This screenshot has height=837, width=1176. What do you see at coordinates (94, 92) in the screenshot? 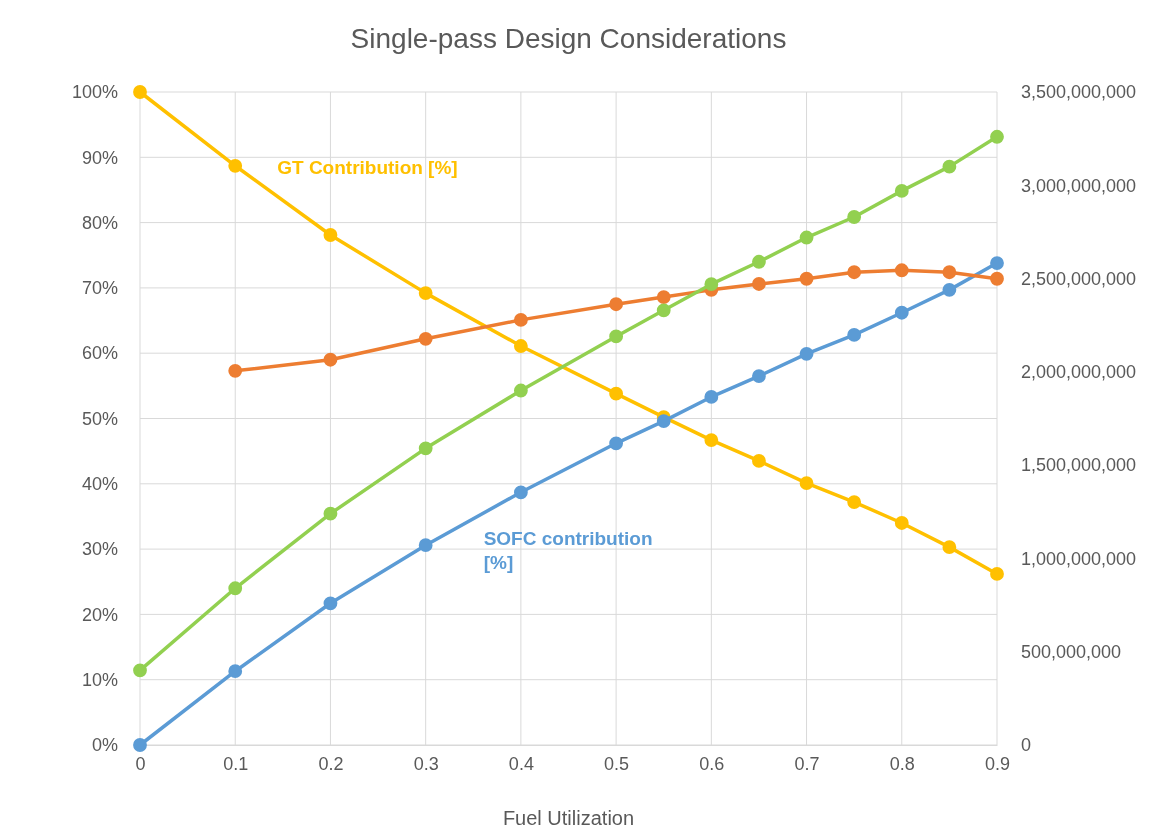
I see `y-tick-label: 100%` at bounding box center [94, 92].